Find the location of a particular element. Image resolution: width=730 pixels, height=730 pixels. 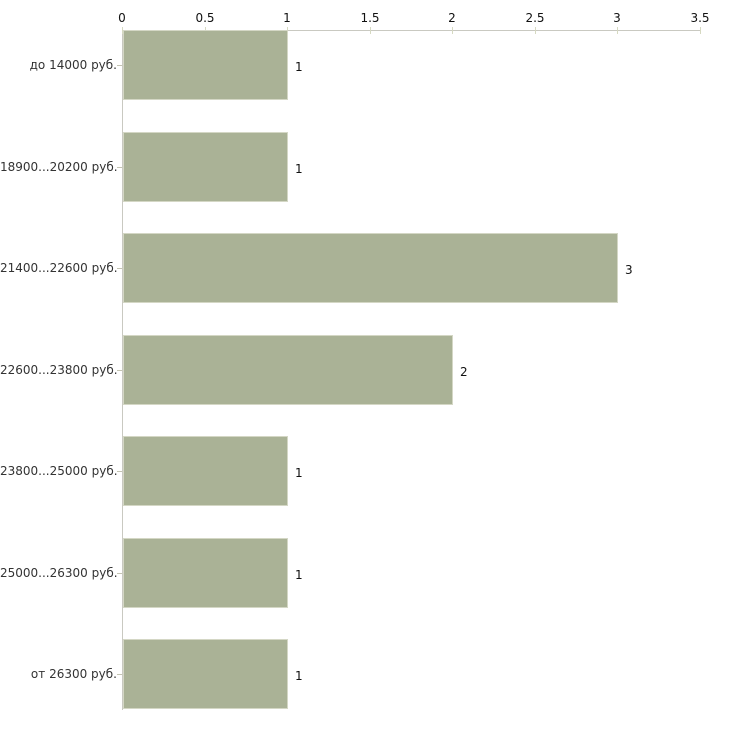

bar-value-label: 3 is located at coordinates (629, 270).